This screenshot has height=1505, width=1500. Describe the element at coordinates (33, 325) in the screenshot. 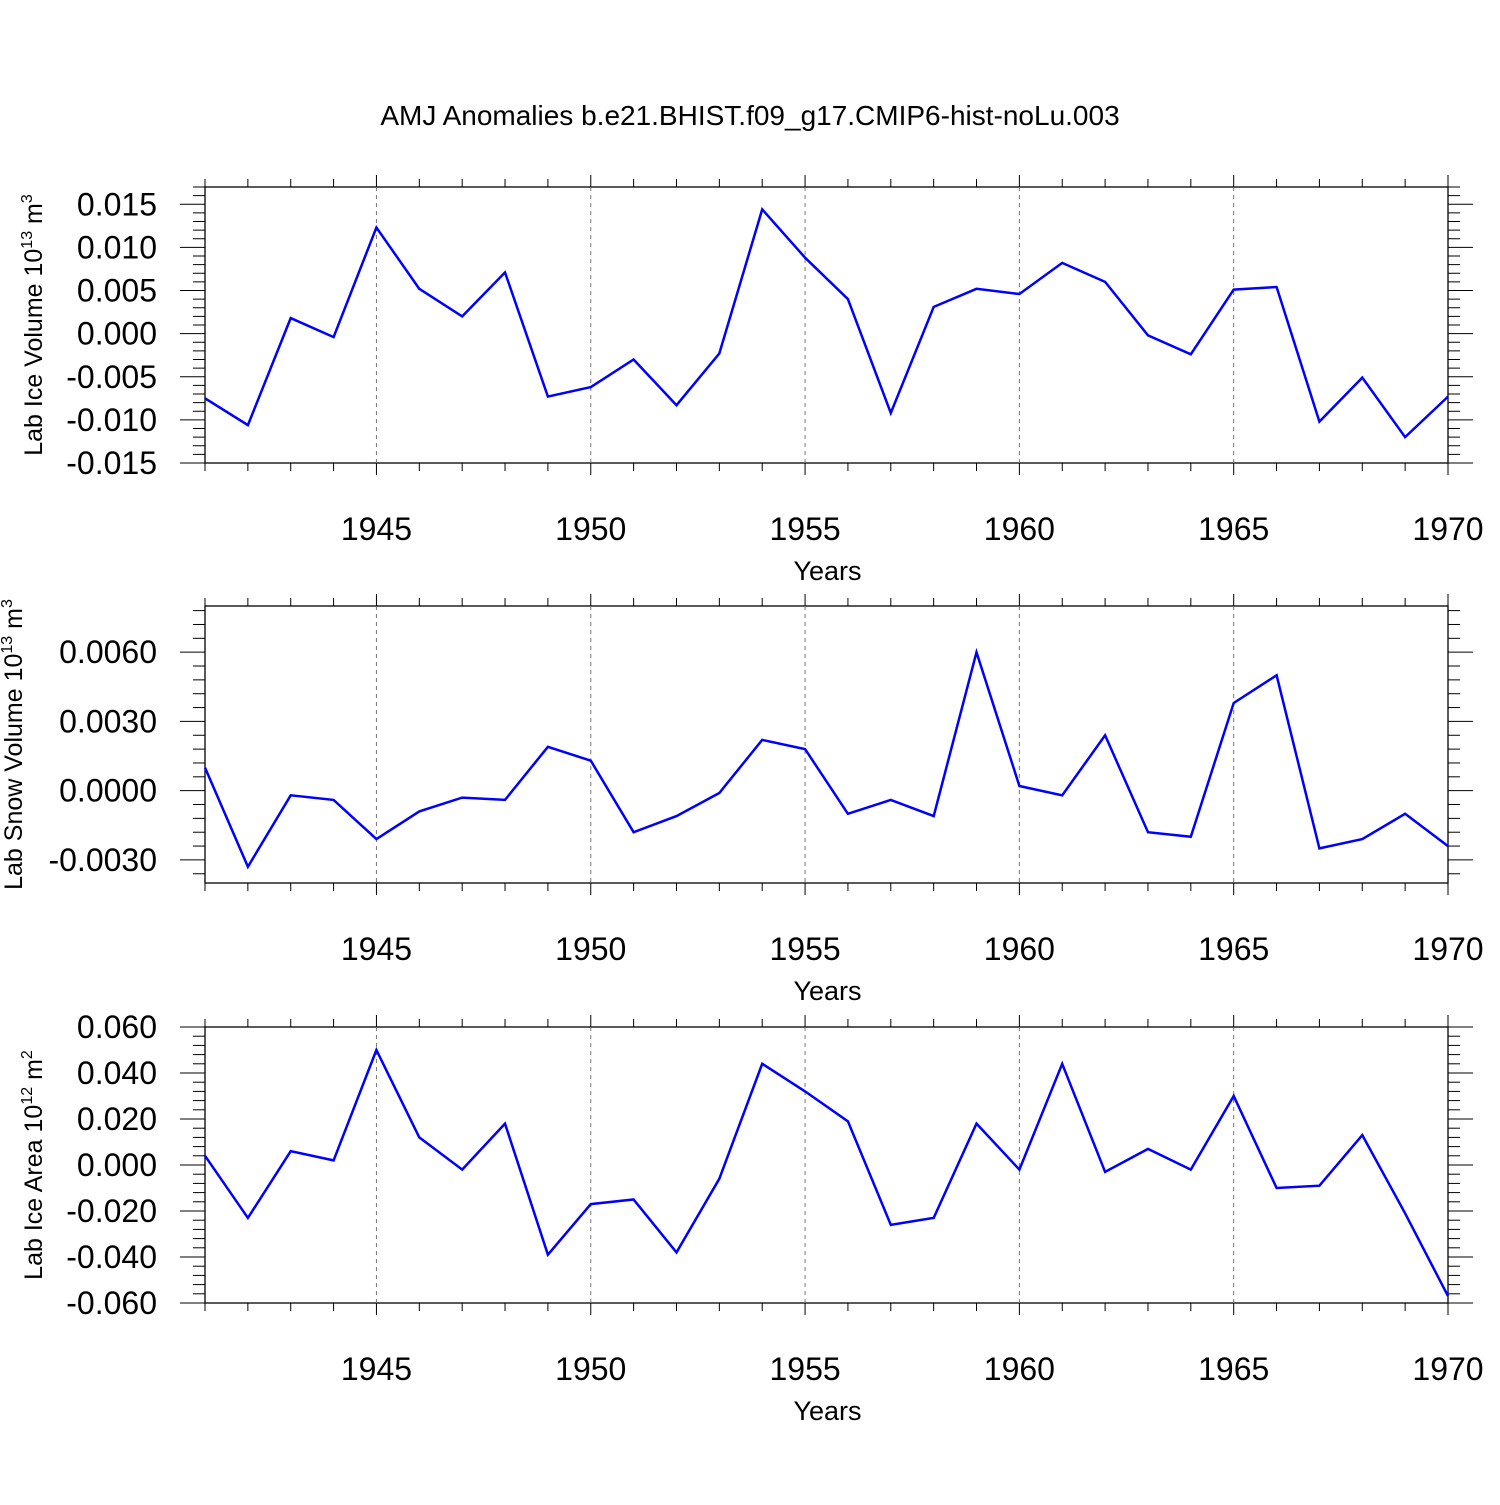

I see `y-axis-label: Lab Ice Volume 1013 m3` at that location.